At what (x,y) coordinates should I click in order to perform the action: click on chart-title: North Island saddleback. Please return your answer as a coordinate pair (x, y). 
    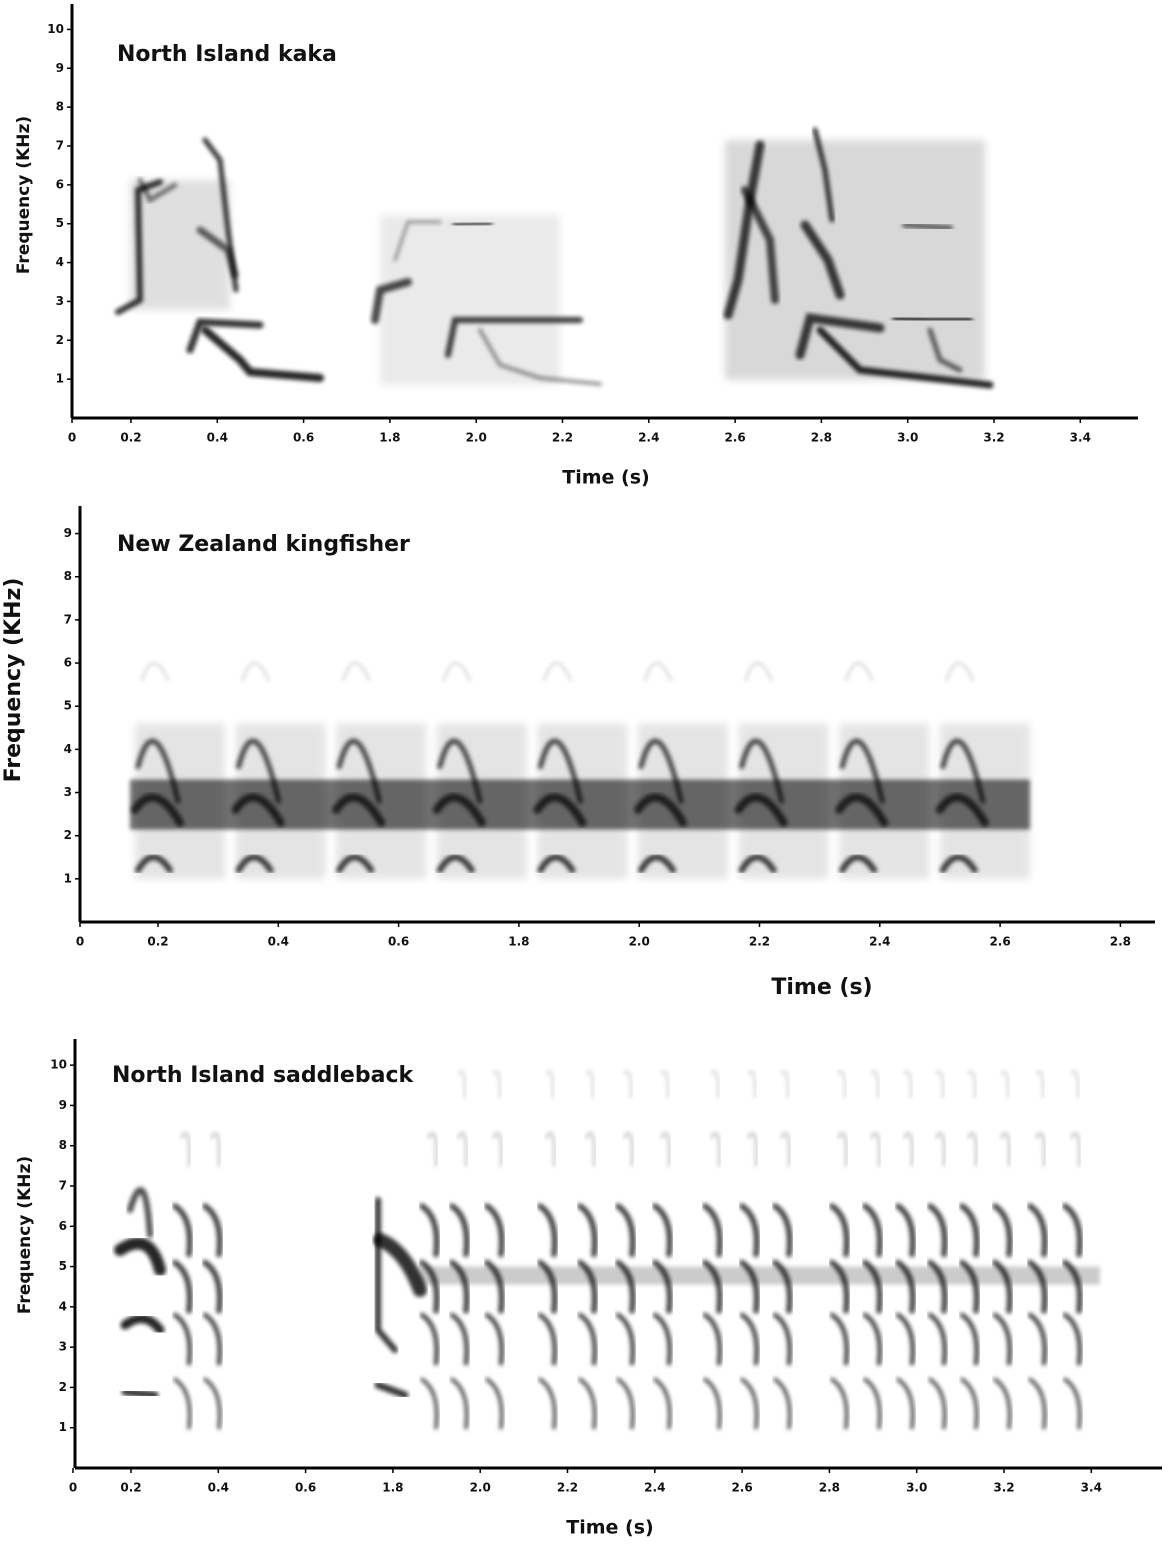
    Looking at the image, I should click on (263, 1075).